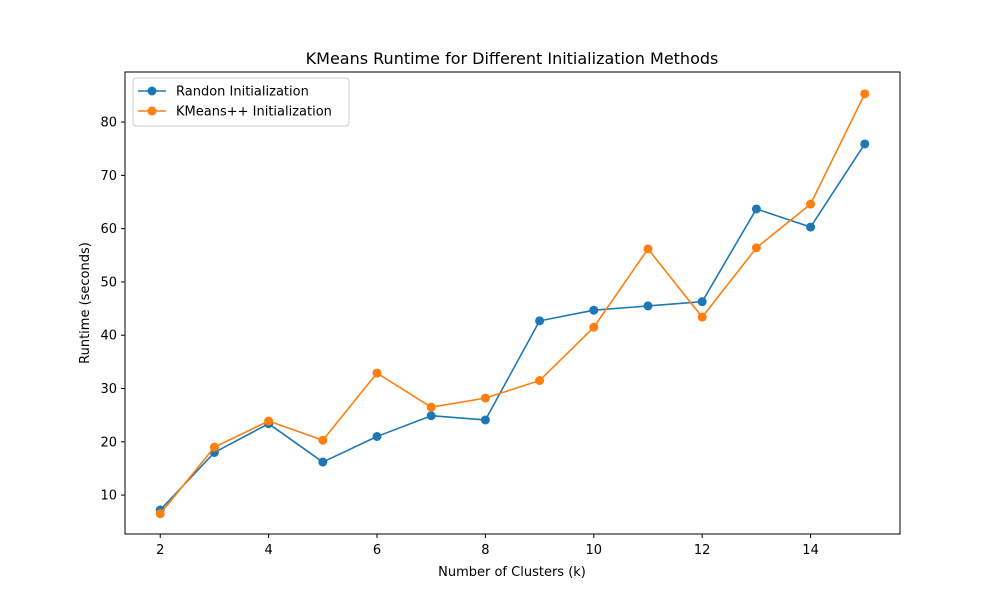 The image size is (1000, 604). I want to click on x-tick-label: 8, so click(485, 550).